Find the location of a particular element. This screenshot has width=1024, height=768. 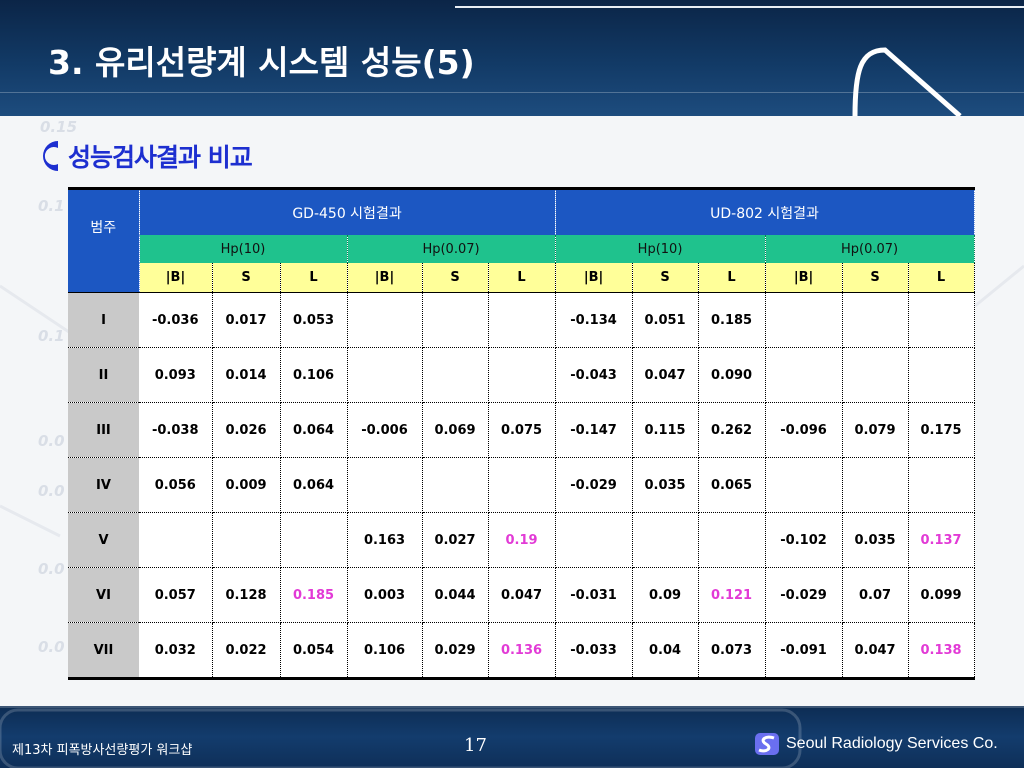

value-cell: -0.006 is located at coordinates (385, 430).